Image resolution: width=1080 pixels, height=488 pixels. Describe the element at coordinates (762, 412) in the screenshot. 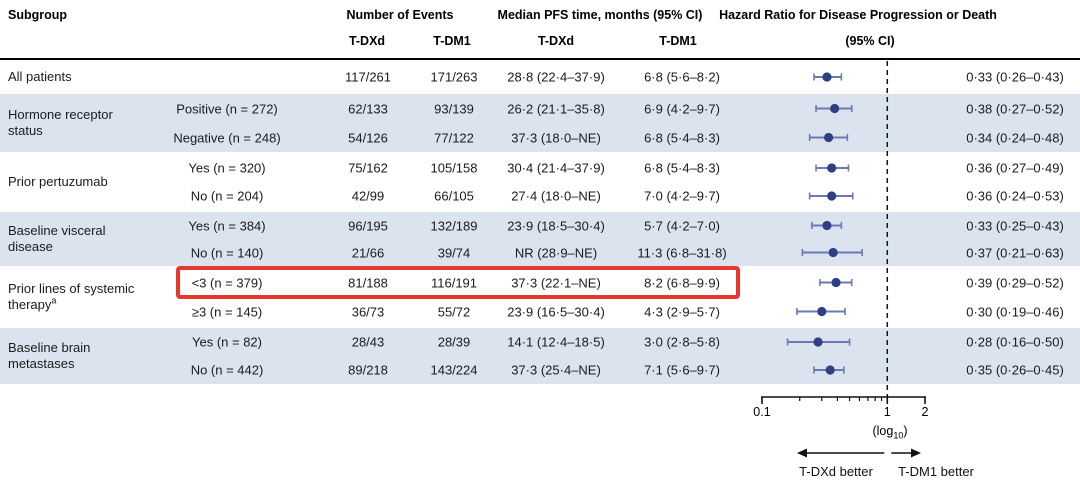

I see `axis-tick-label: 0.1` at that location.